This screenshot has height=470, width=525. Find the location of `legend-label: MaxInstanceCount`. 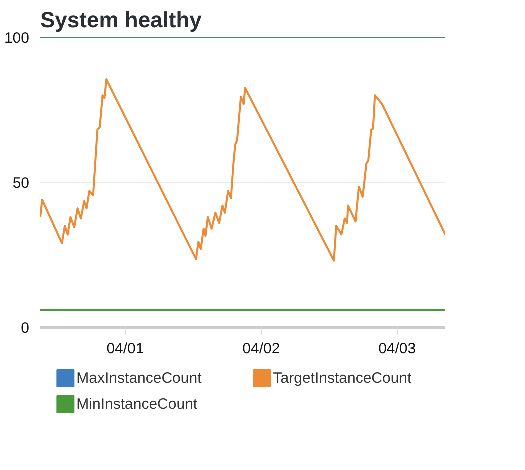

legend-label: MaxInstanceCount is located at coordinates (139, 378).